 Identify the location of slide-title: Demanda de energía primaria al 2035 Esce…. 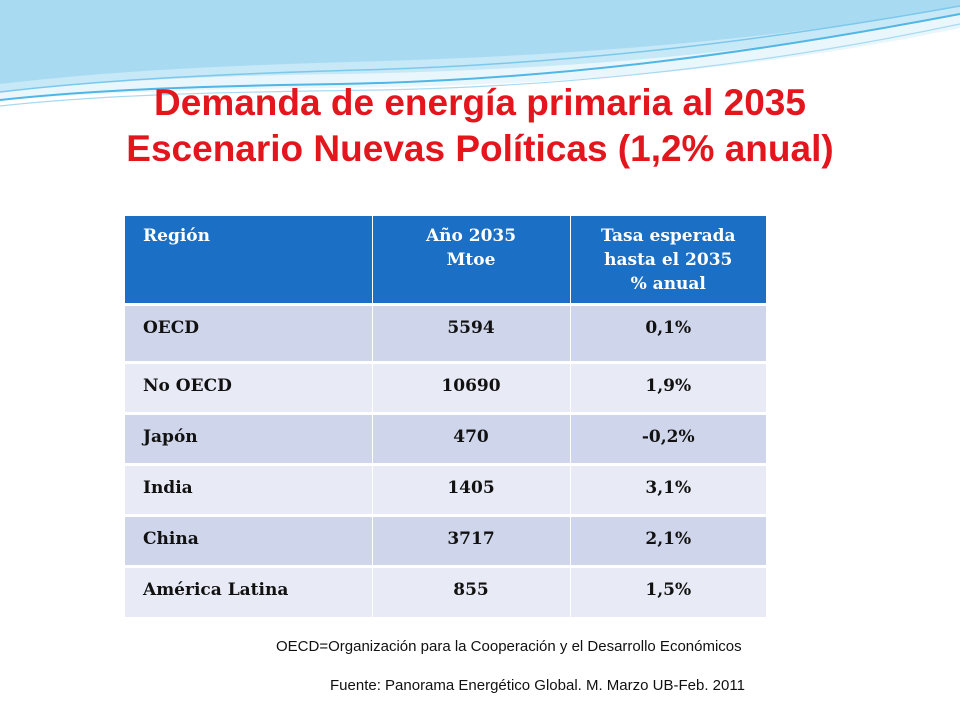
(480, 126).